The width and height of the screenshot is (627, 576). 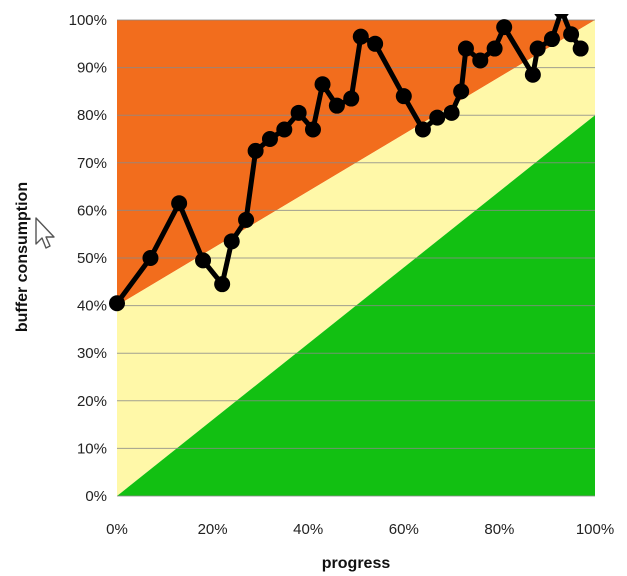 I want to click on y-tick-label: 100%, so click(x=88, y=20).